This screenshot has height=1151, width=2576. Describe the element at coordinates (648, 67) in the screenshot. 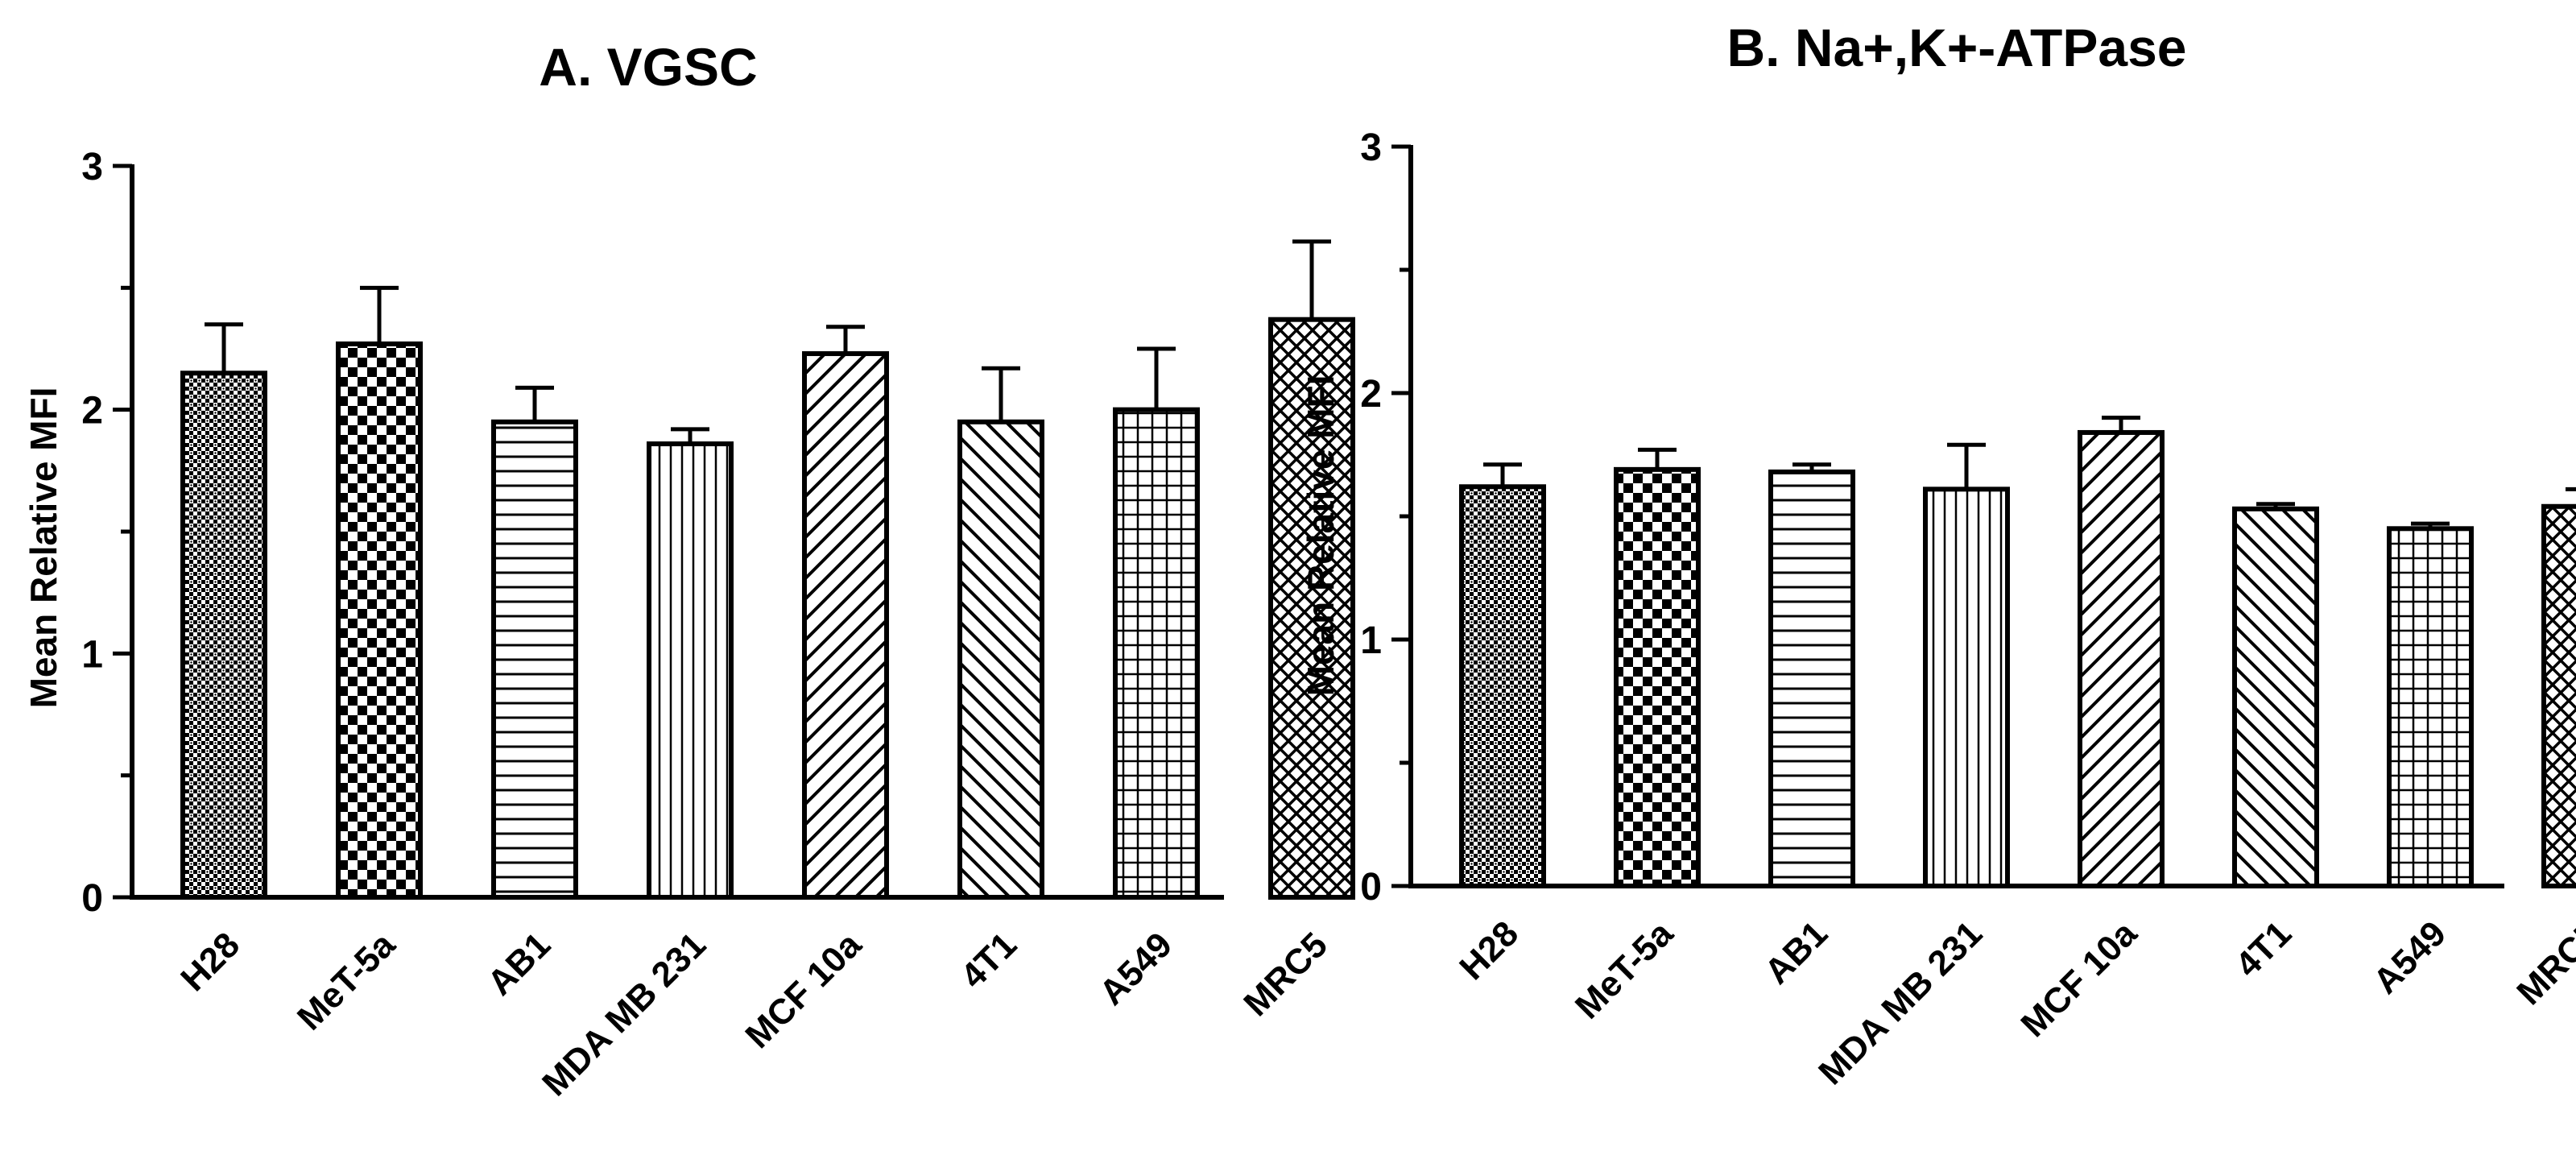

I see `chart-title: A. VGSC` at that location.